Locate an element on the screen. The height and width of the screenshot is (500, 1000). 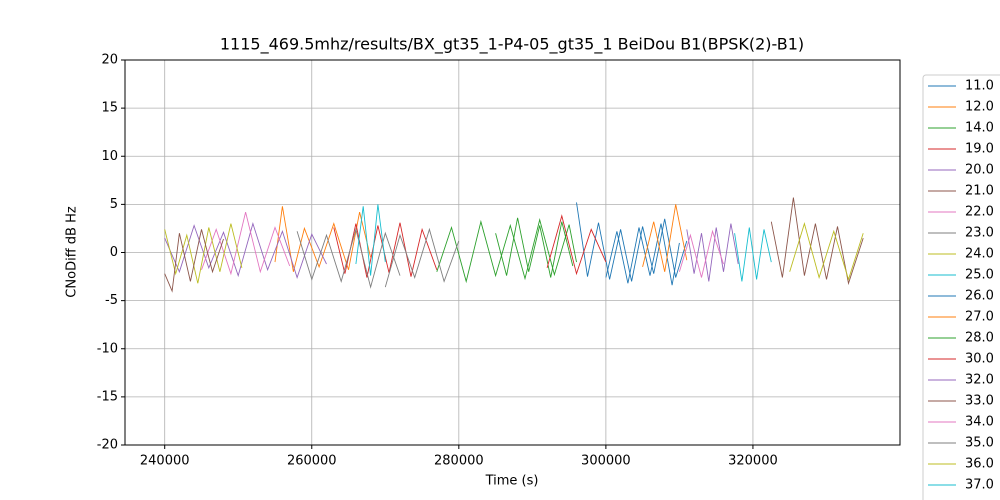
legend-label: 12.0 is located at coordinates (979, 107).